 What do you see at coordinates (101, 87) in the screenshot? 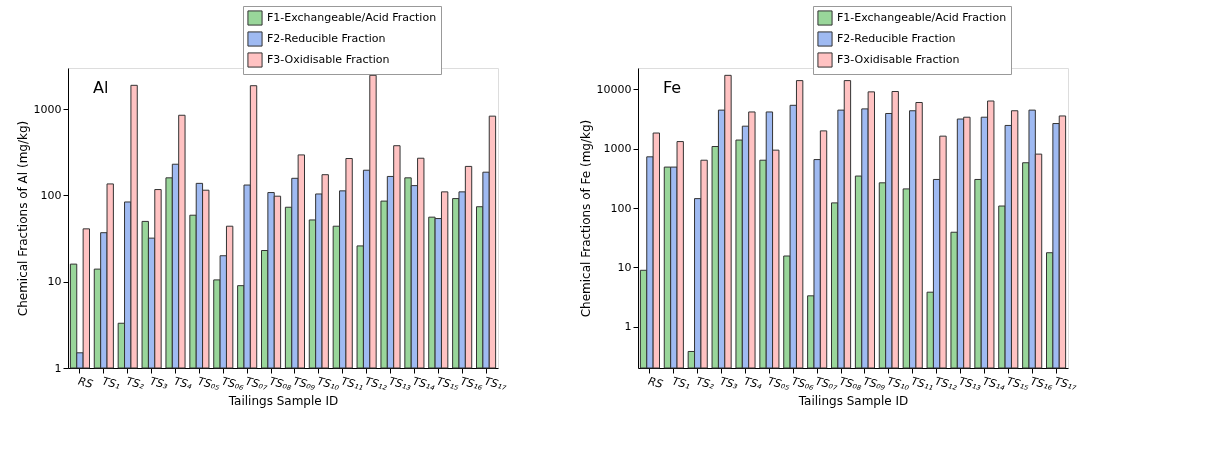
I see `text: Al` at bounding box center [101, 87].